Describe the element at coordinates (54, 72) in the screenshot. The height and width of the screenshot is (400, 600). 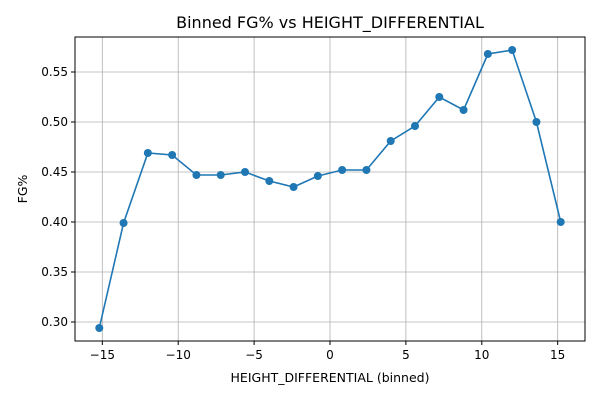
I see `y-tick-label: 0.55` at that location.